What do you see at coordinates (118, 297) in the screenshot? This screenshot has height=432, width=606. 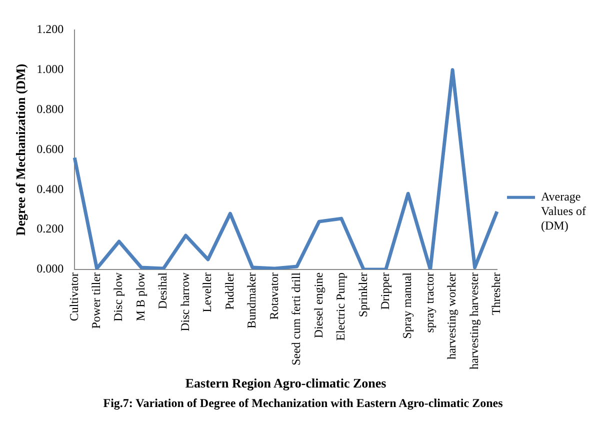 I see `x-tick-label: Disc plow` at bounding box center [118, 297].